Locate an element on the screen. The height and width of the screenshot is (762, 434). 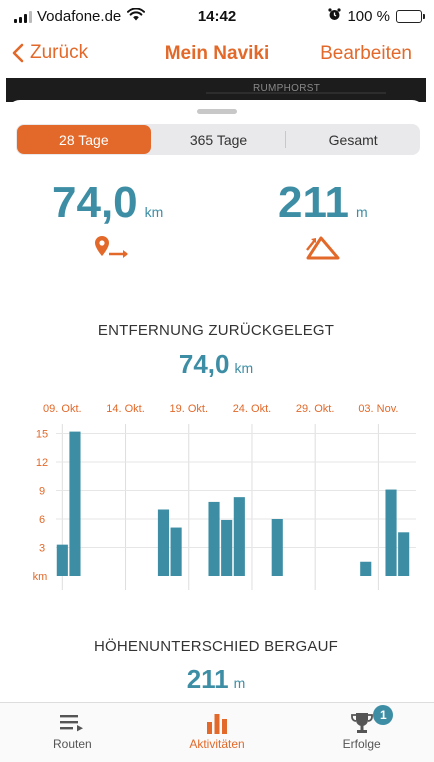
chart-x-tick-label: 19. Okt. is located at coordinates (188, 409).